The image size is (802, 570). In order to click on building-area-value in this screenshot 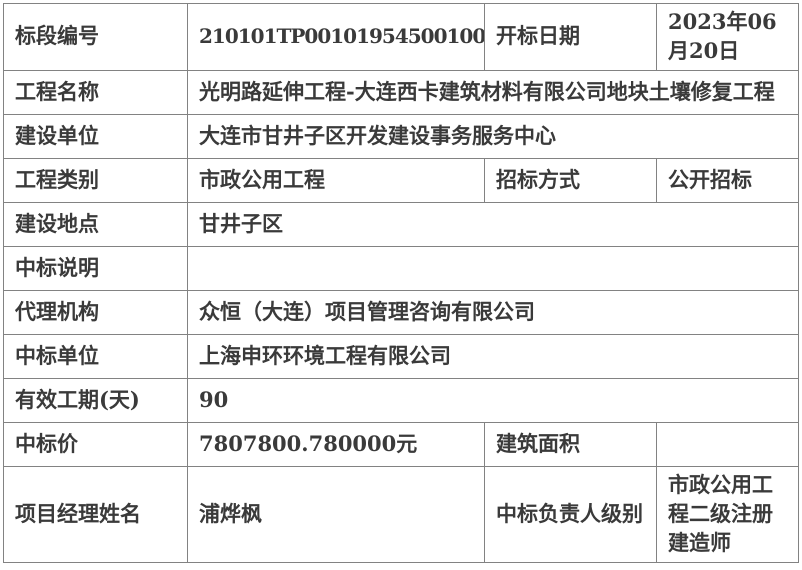, I will do `click(727, 444)`.